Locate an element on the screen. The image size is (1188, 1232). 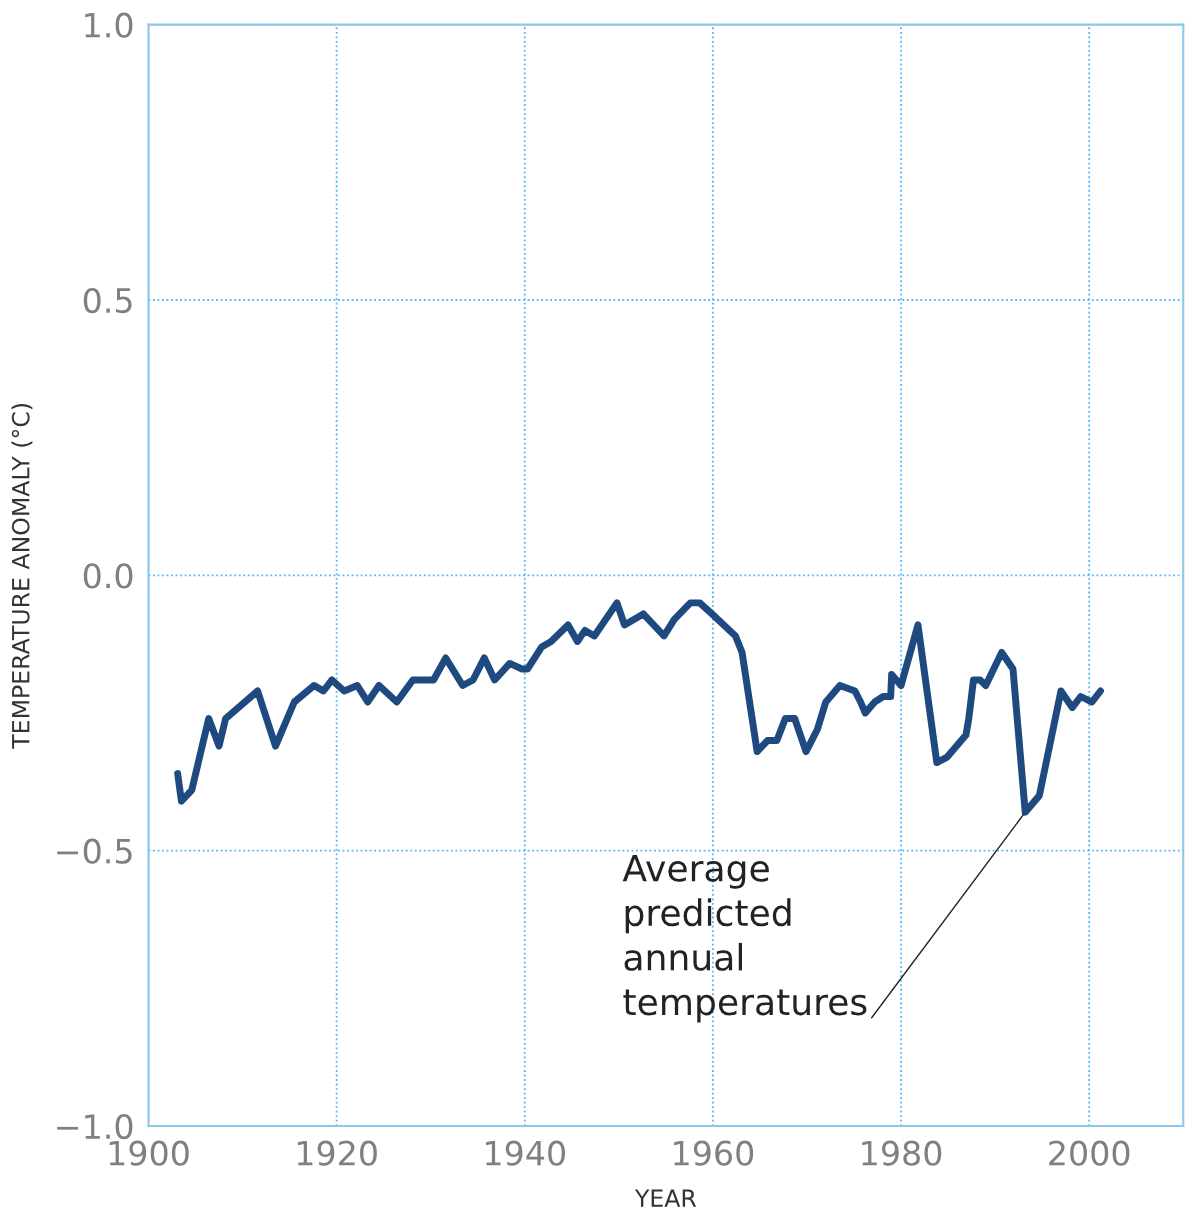
y-tick-label: −1.0 is located at coordinates (95, 1126).